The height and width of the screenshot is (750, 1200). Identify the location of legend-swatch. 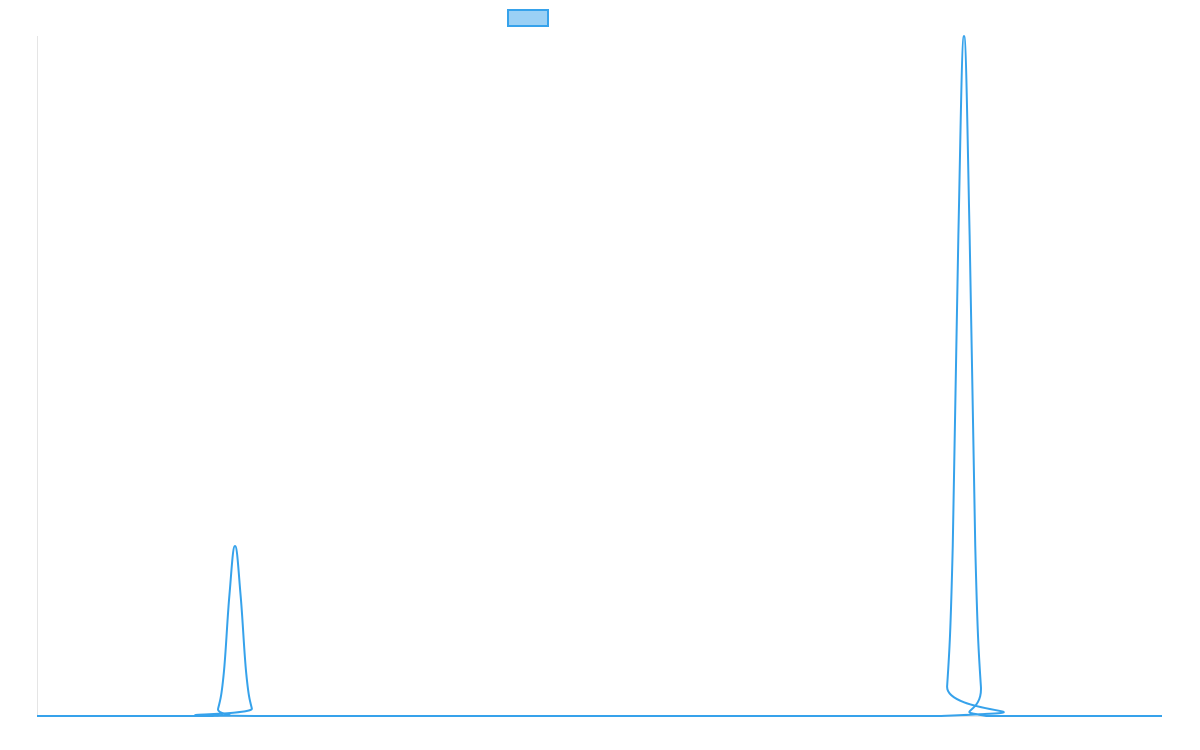
(528, 18).